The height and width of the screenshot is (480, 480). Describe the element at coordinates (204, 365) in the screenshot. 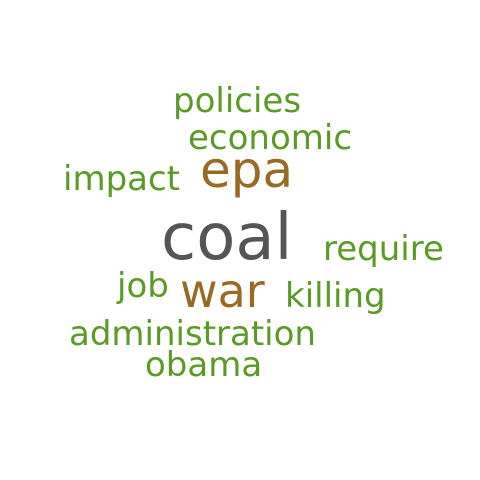

I see `word-obama: obama` at that location.